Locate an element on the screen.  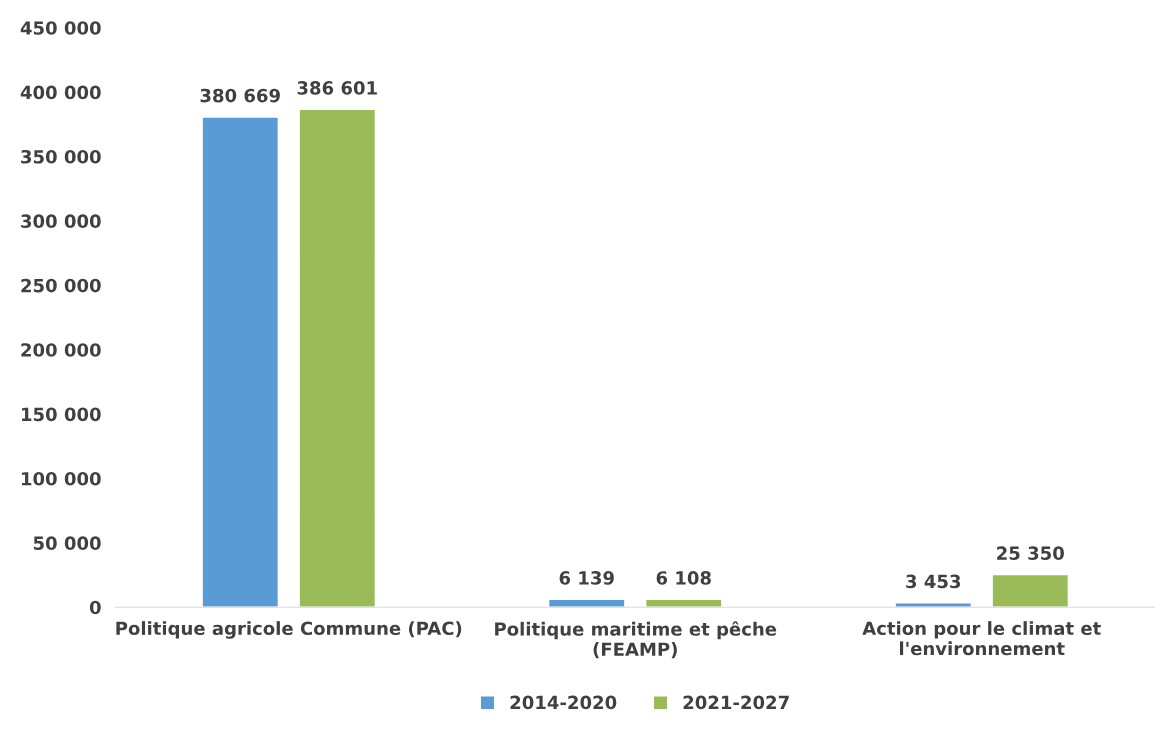
y-tick-label: 250 000 is located at coordinates (61, 285).